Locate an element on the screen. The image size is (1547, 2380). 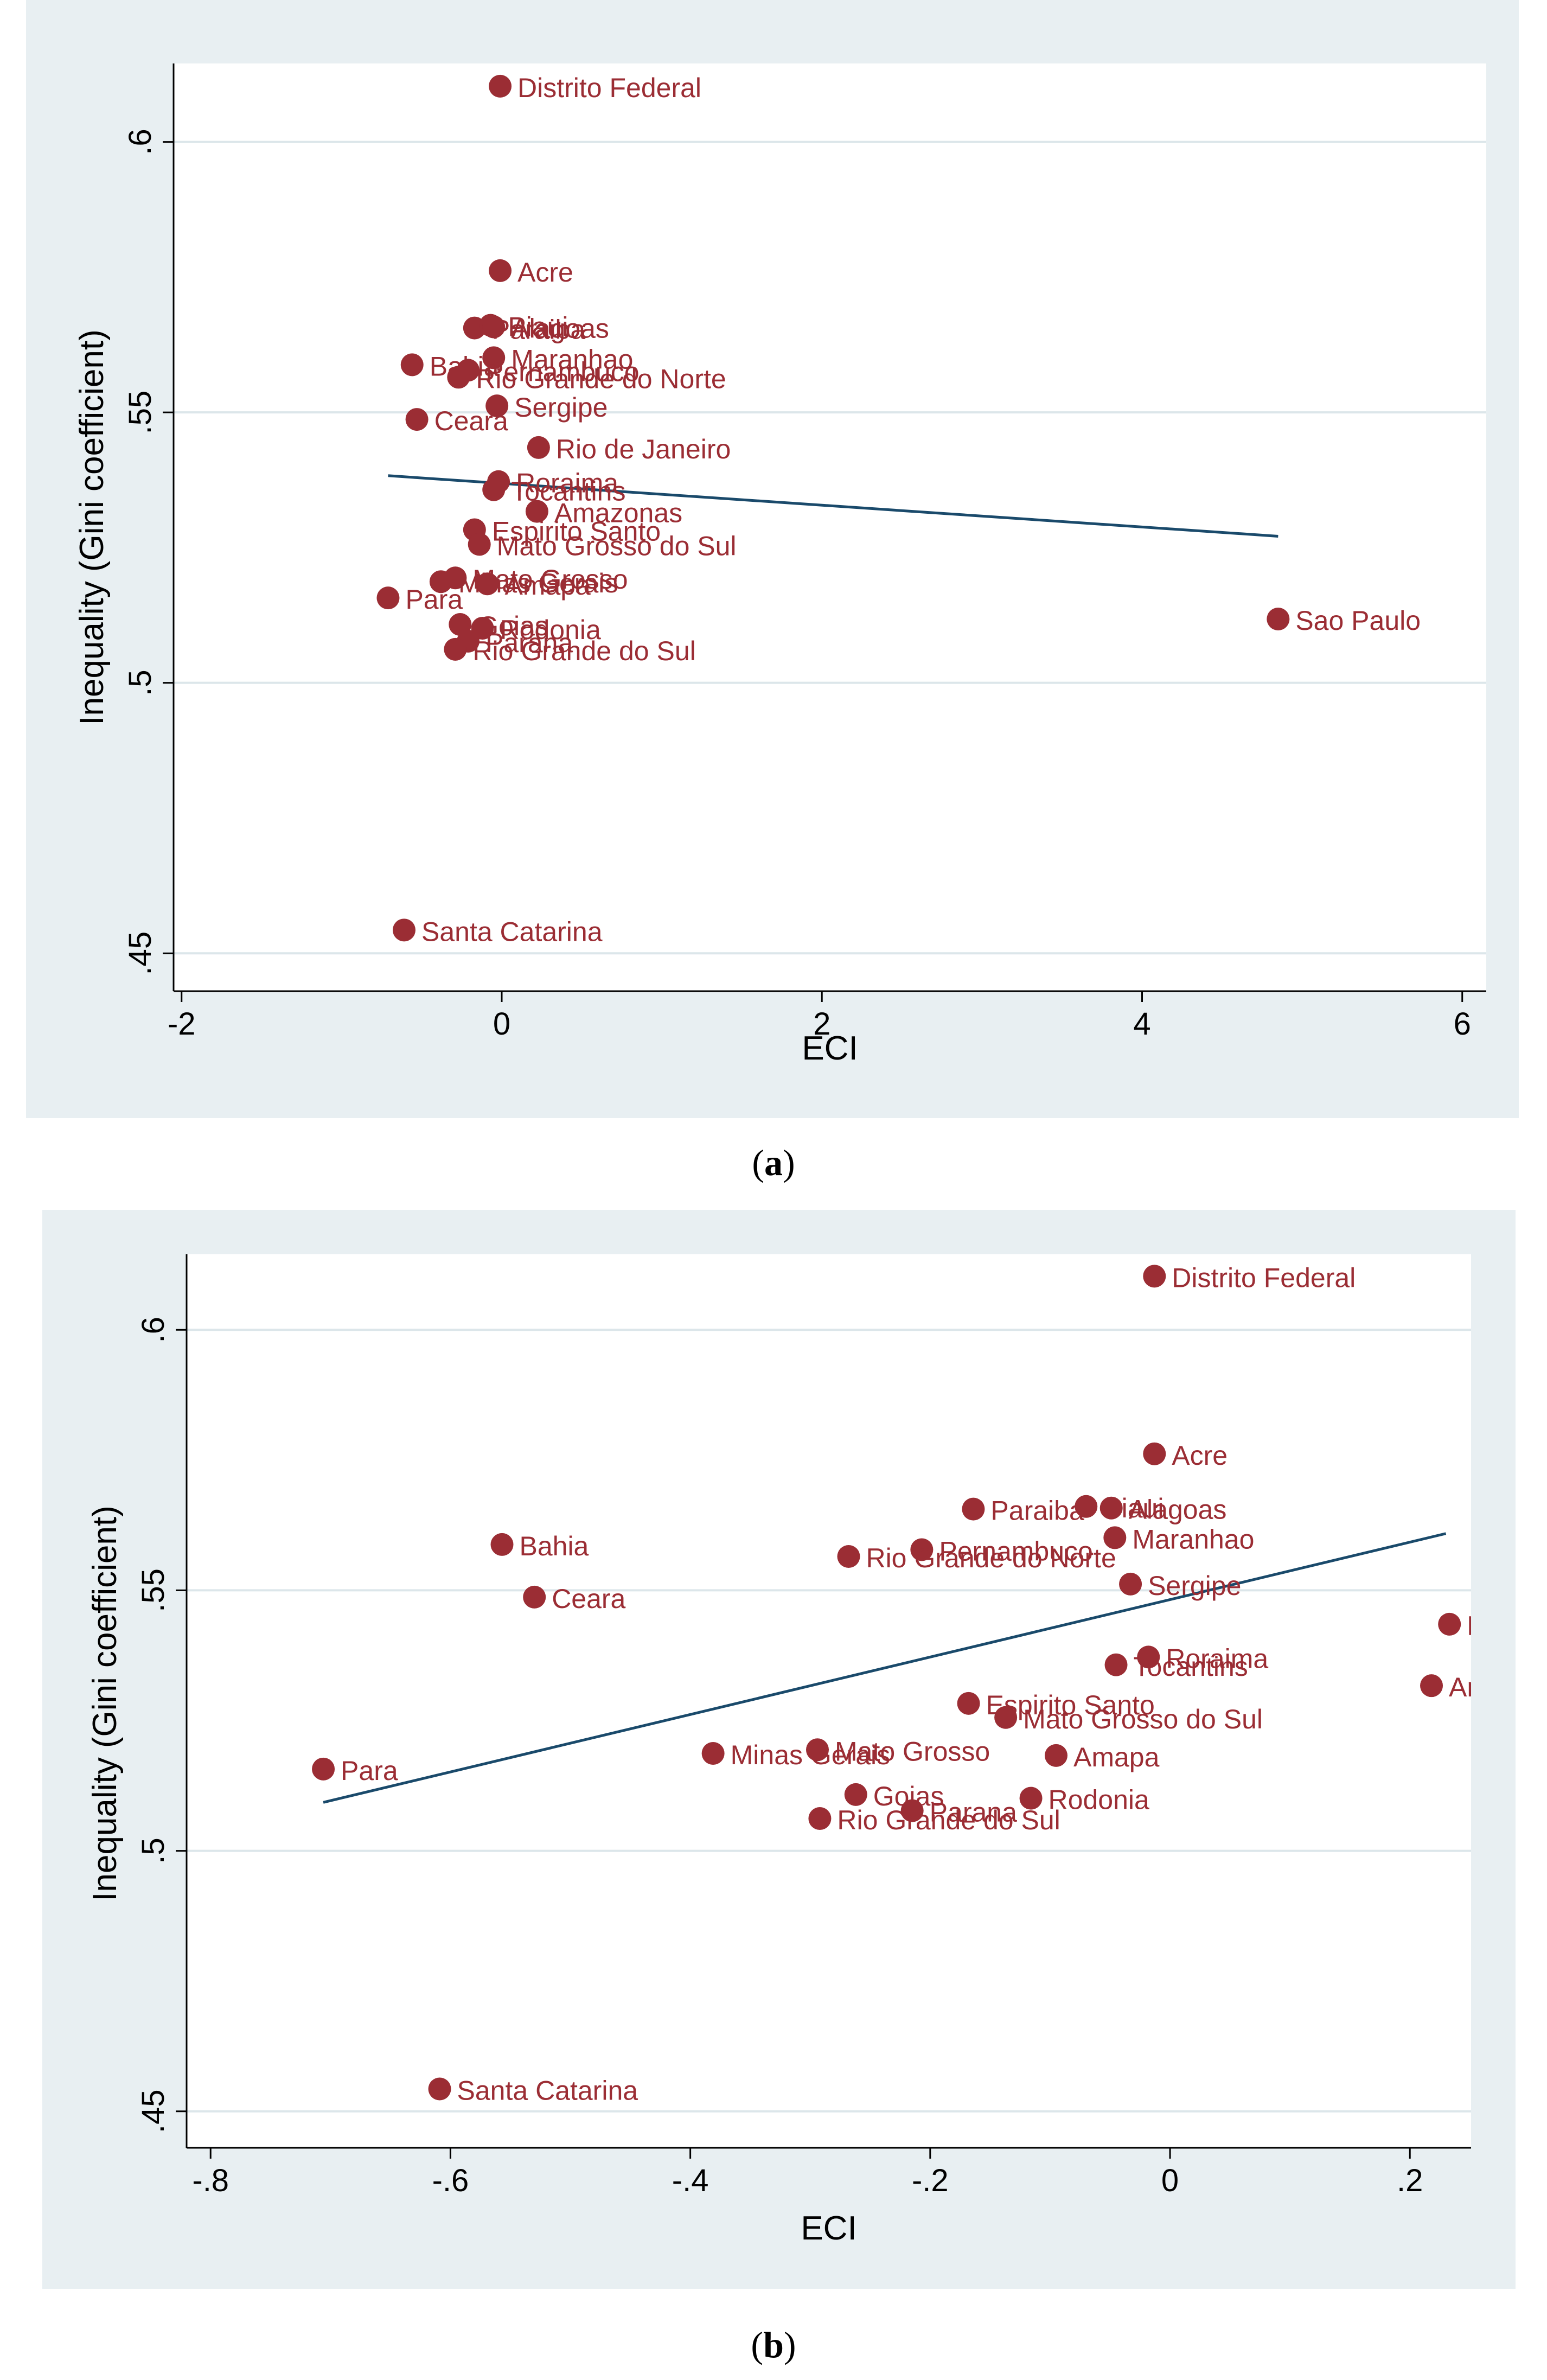
y-tick-label: .6 is located at coordinates (153, 1330).